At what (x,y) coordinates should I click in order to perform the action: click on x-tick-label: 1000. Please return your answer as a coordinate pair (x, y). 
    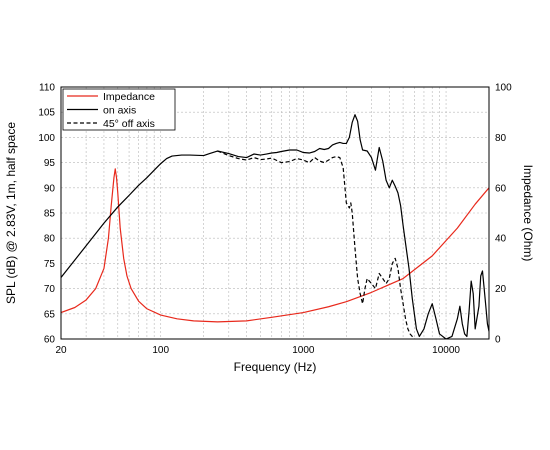
    Looking at the image, I should click on (303, 350).